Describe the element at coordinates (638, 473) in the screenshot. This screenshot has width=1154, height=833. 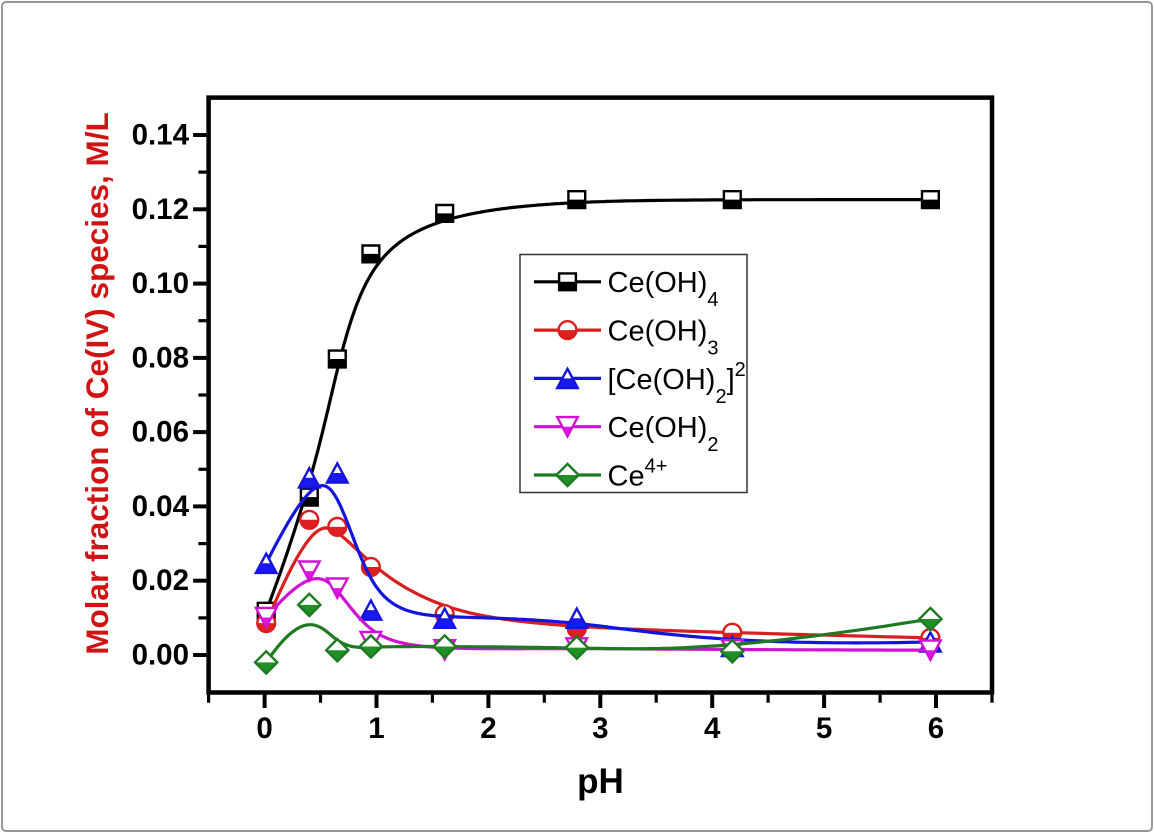
I see `svg-text: Ce4+` at that location.